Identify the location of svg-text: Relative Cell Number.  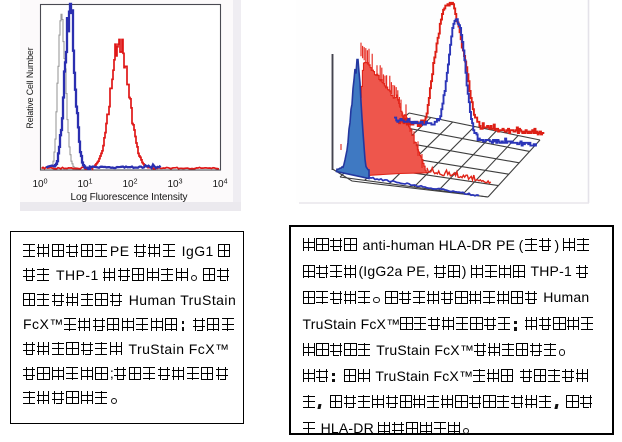
(30, 87).